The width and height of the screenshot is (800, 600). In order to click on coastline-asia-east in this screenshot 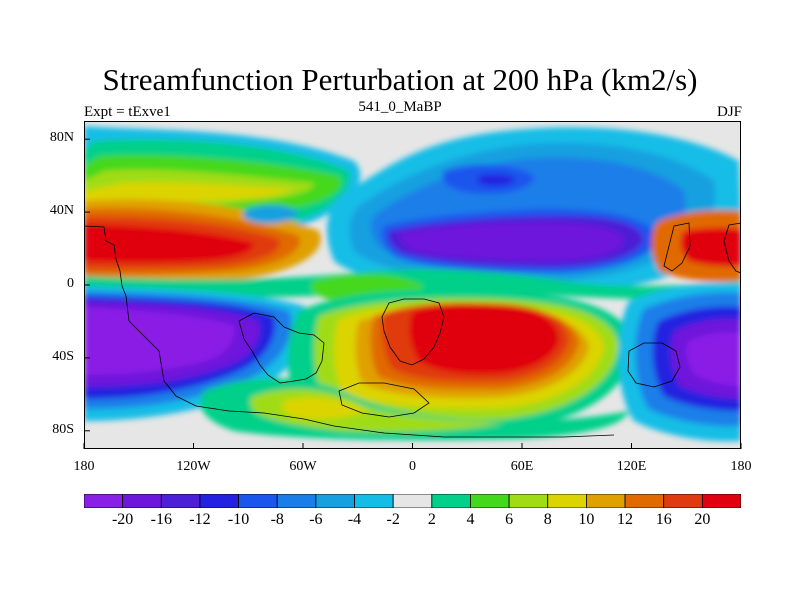, I will do `click(677, 247)`.